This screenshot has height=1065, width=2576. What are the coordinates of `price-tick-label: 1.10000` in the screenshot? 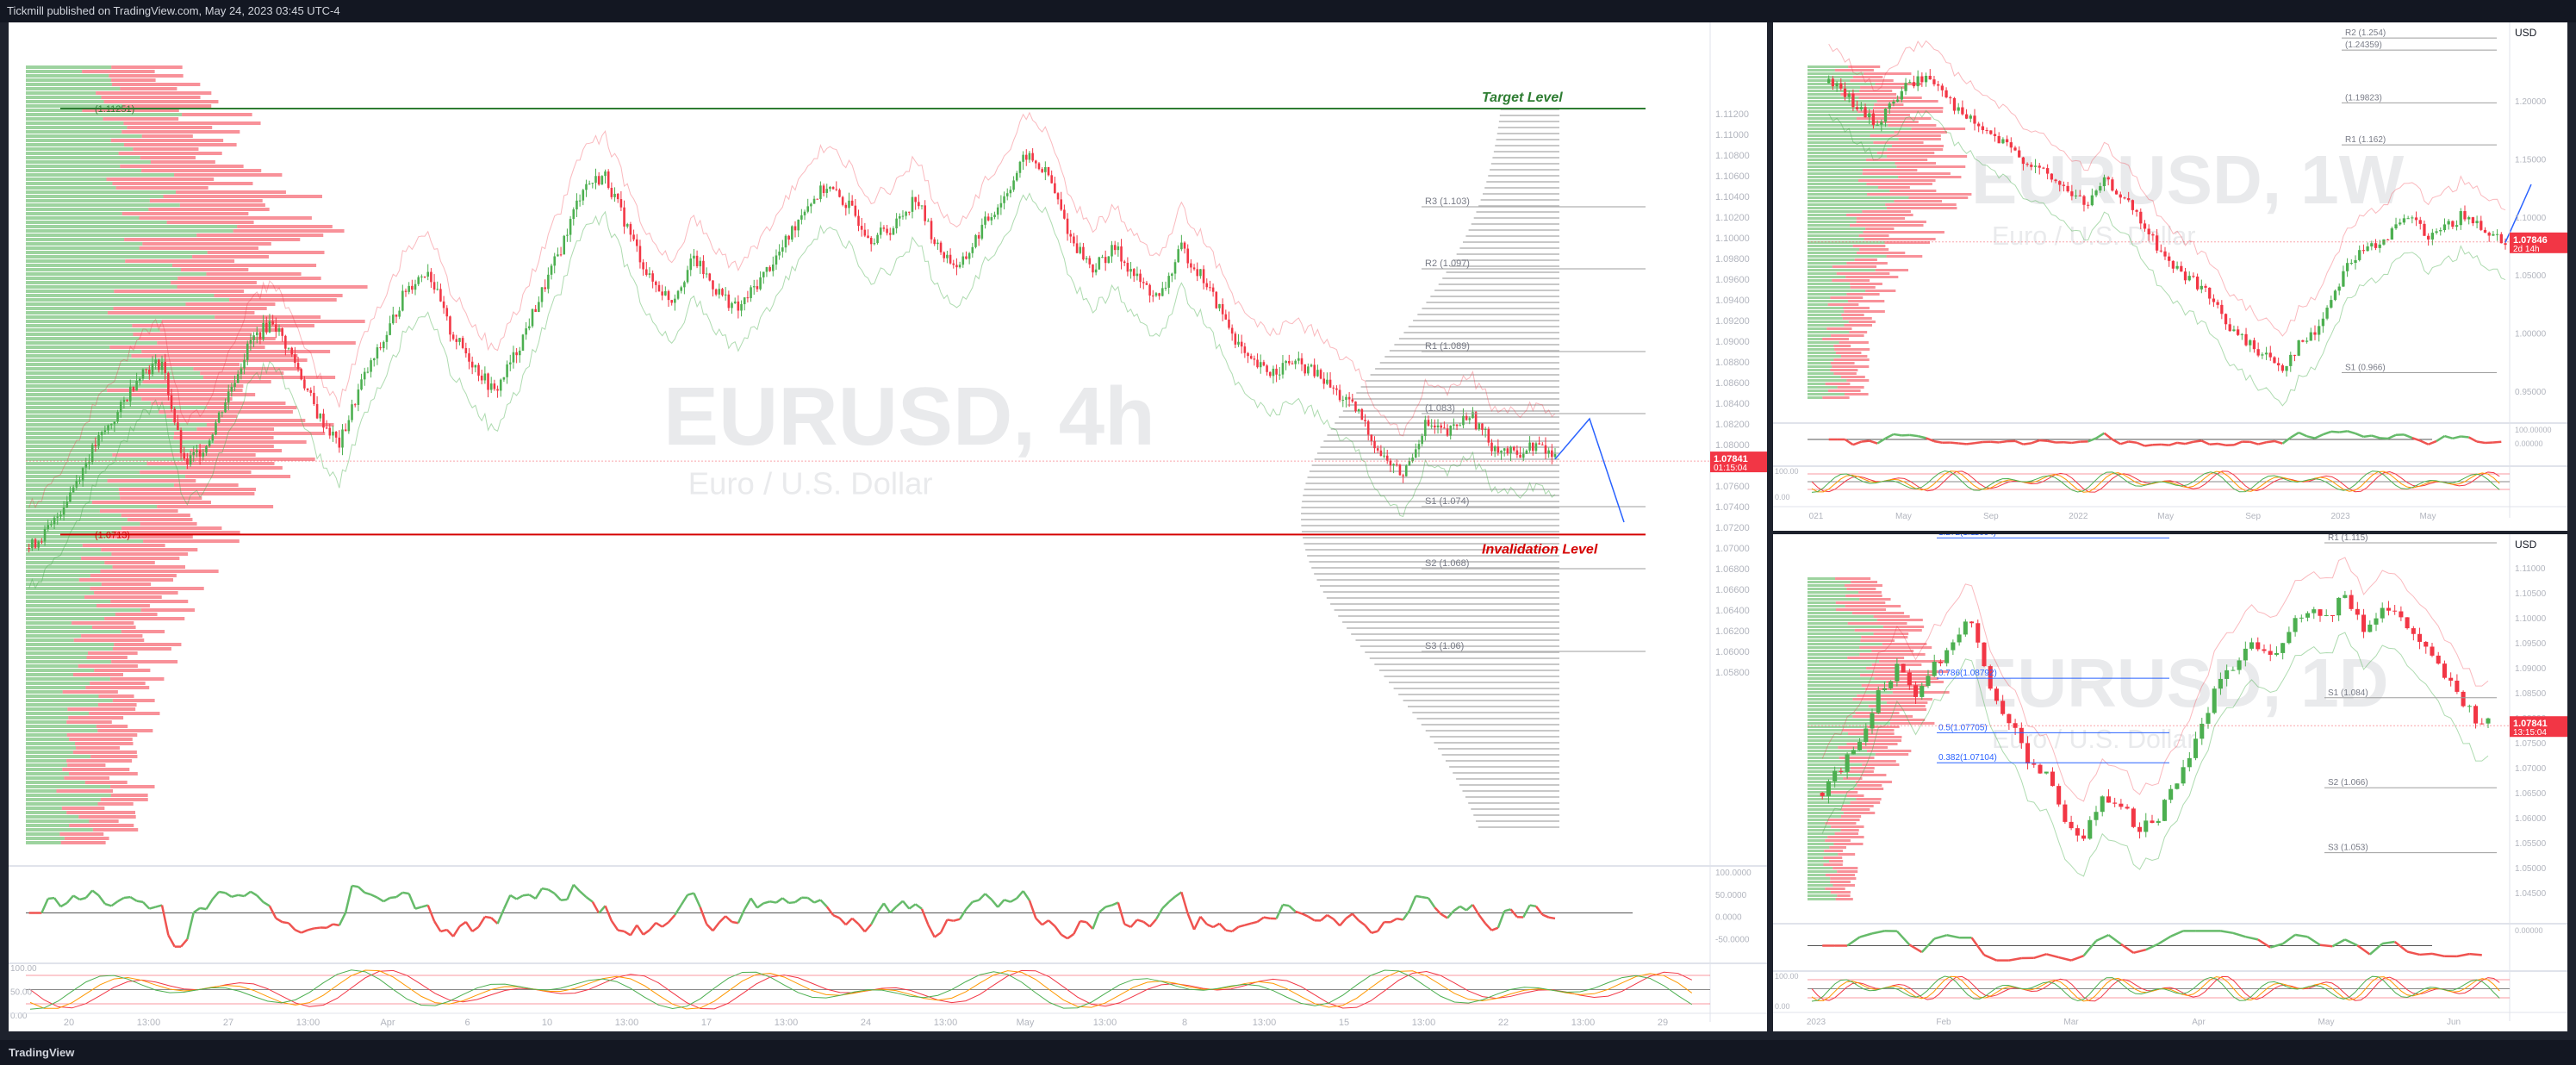 It's located at (2531, 619).